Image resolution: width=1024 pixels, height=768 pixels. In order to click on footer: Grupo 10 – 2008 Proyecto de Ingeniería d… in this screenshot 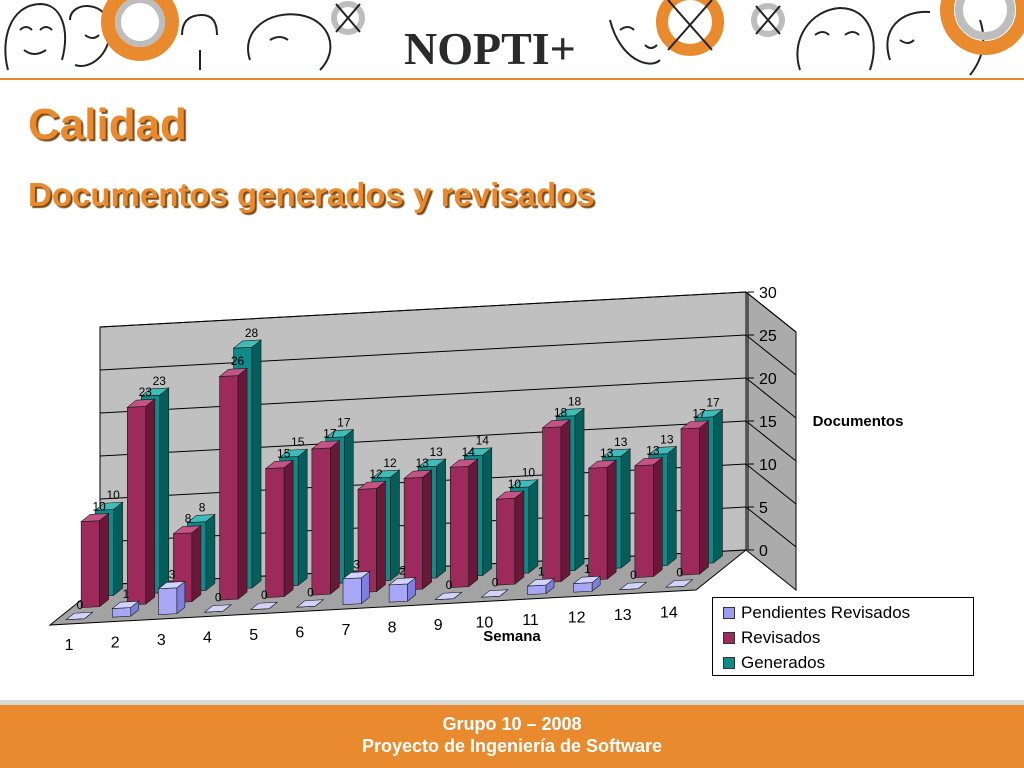, I will do `click(512, 736)`.